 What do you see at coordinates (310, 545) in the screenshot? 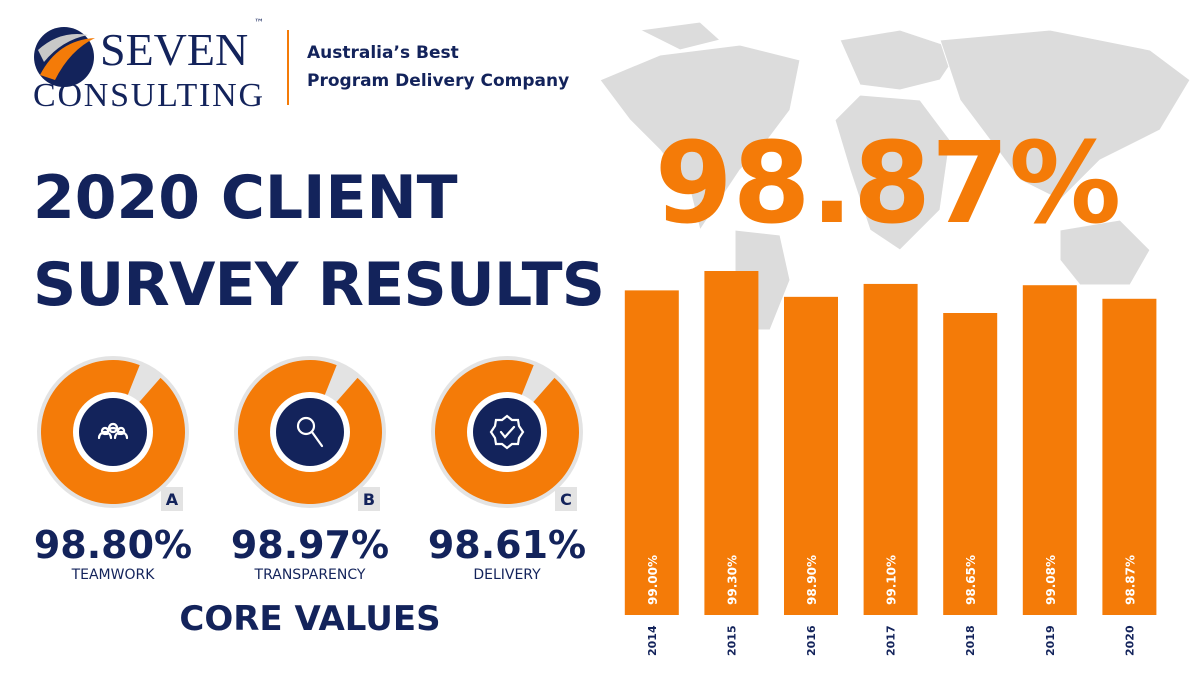
I see `score: 98.97%` at bounding box center [310, 545].